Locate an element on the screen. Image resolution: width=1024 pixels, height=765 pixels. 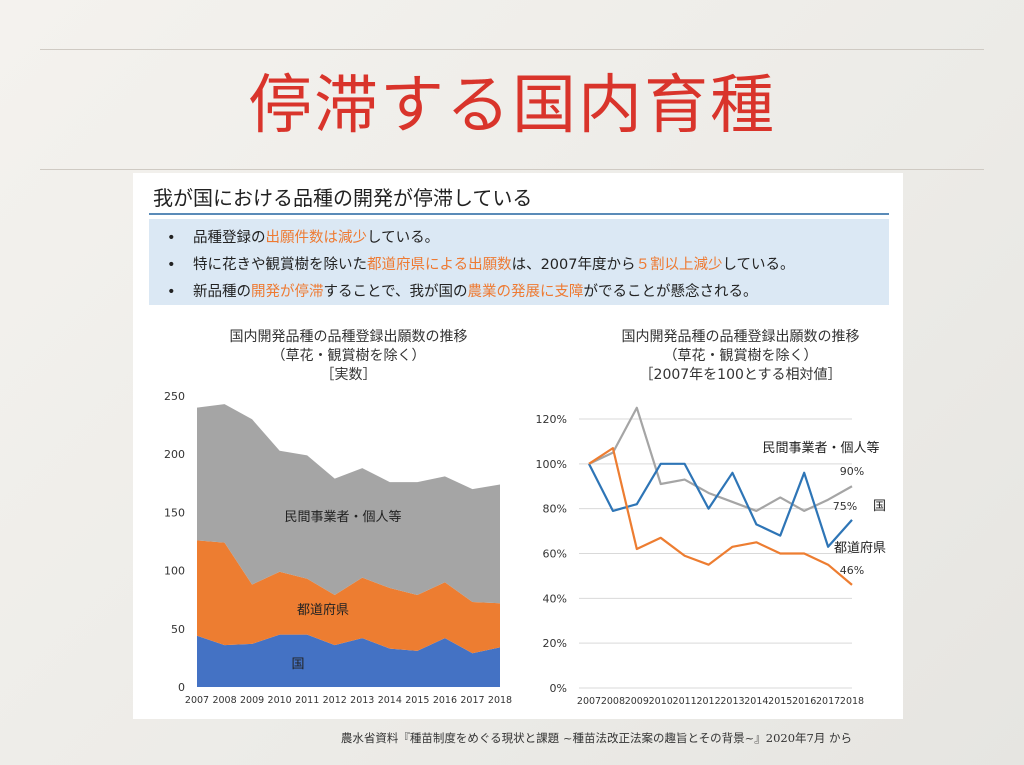
chart2-x-tick: 2015 is located at coordinates (780, 701).